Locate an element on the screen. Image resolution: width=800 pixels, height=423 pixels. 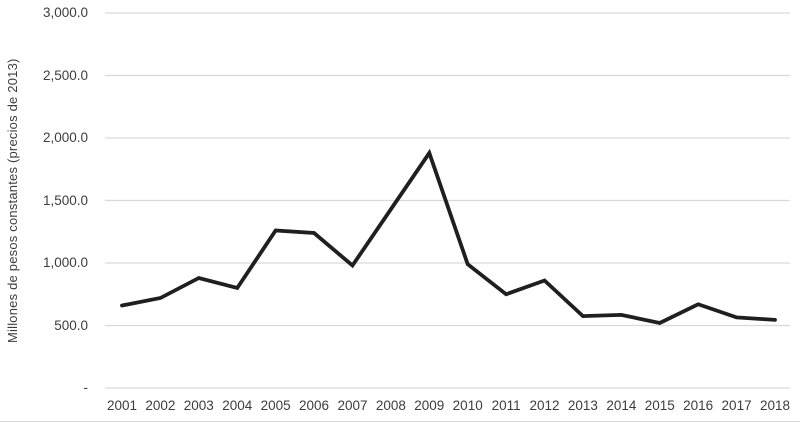
x-tick-label: 2017 is located at coordinates (736, 405).